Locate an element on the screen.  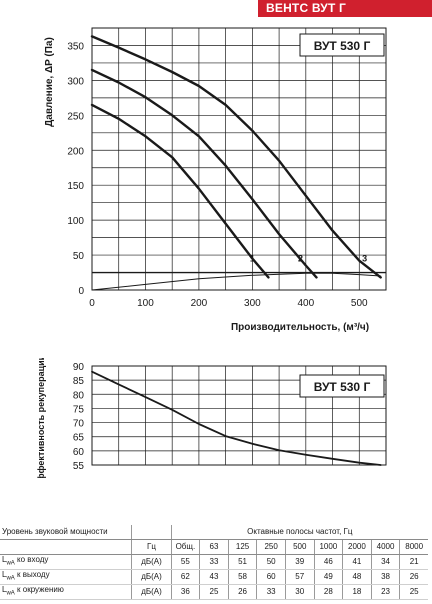
noise-row: LwA к окружению дБ(А) 36 25 26 33 30 28 18 23 25 is located at coordinates (214, 592).